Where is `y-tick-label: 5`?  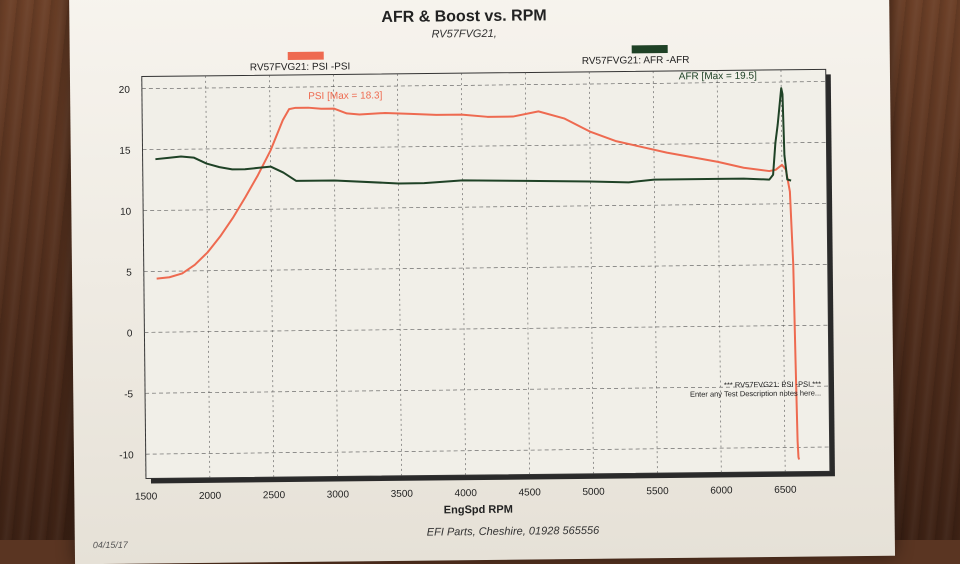
y-tick-label: 5 is located at coordinates (129, 273).